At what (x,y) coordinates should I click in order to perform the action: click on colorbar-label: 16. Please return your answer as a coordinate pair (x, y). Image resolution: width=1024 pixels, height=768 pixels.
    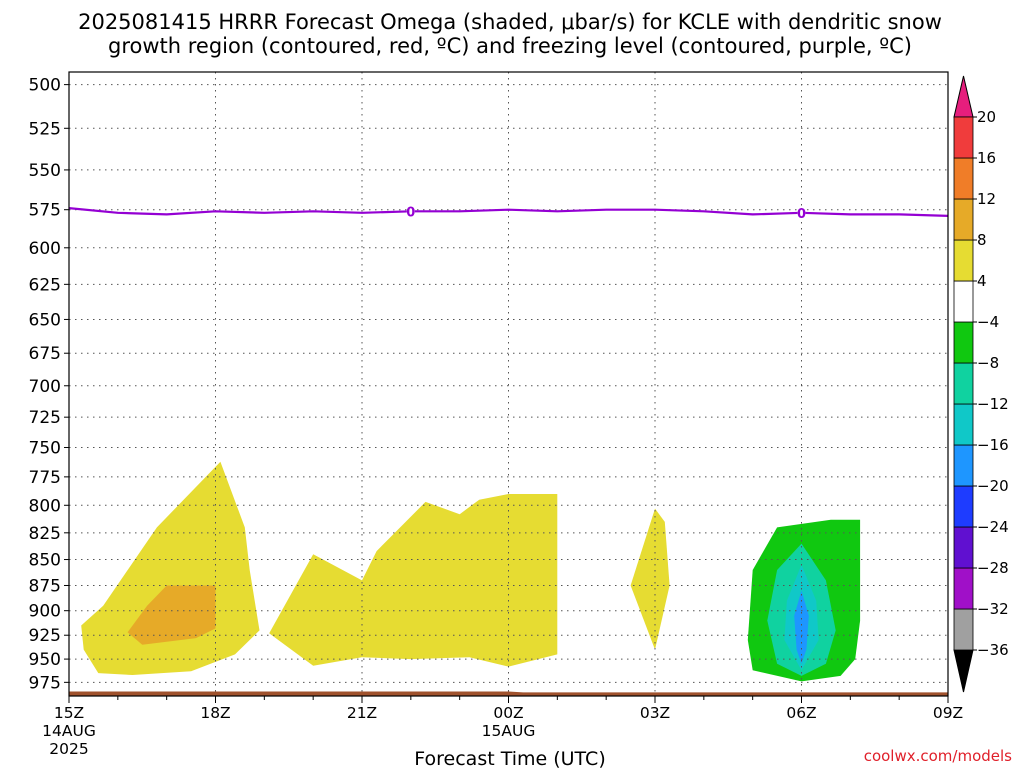
    Looking at the image, I should click on (986, 158).